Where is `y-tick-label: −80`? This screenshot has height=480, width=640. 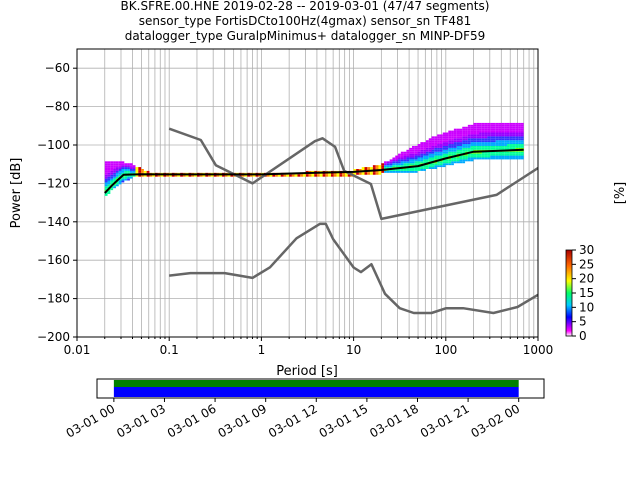
y-tick-label: −80 is located at coordinates (57, 107).